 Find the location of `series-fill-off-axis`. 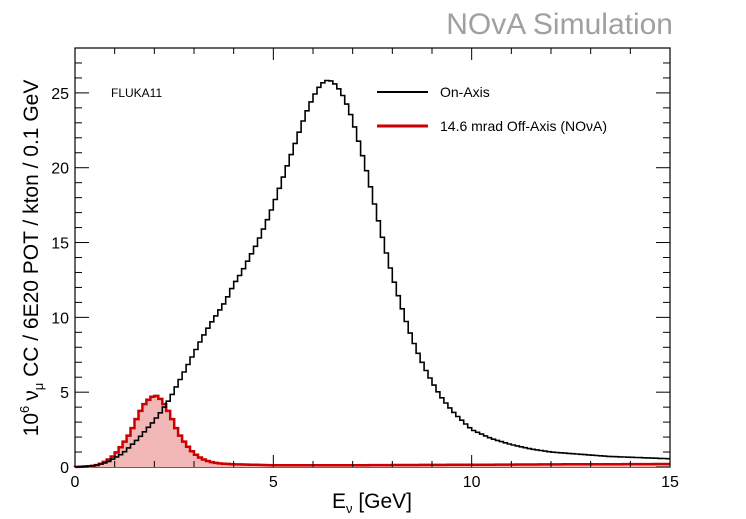

series-fill-off-axis is located at coordinates (372, 431).